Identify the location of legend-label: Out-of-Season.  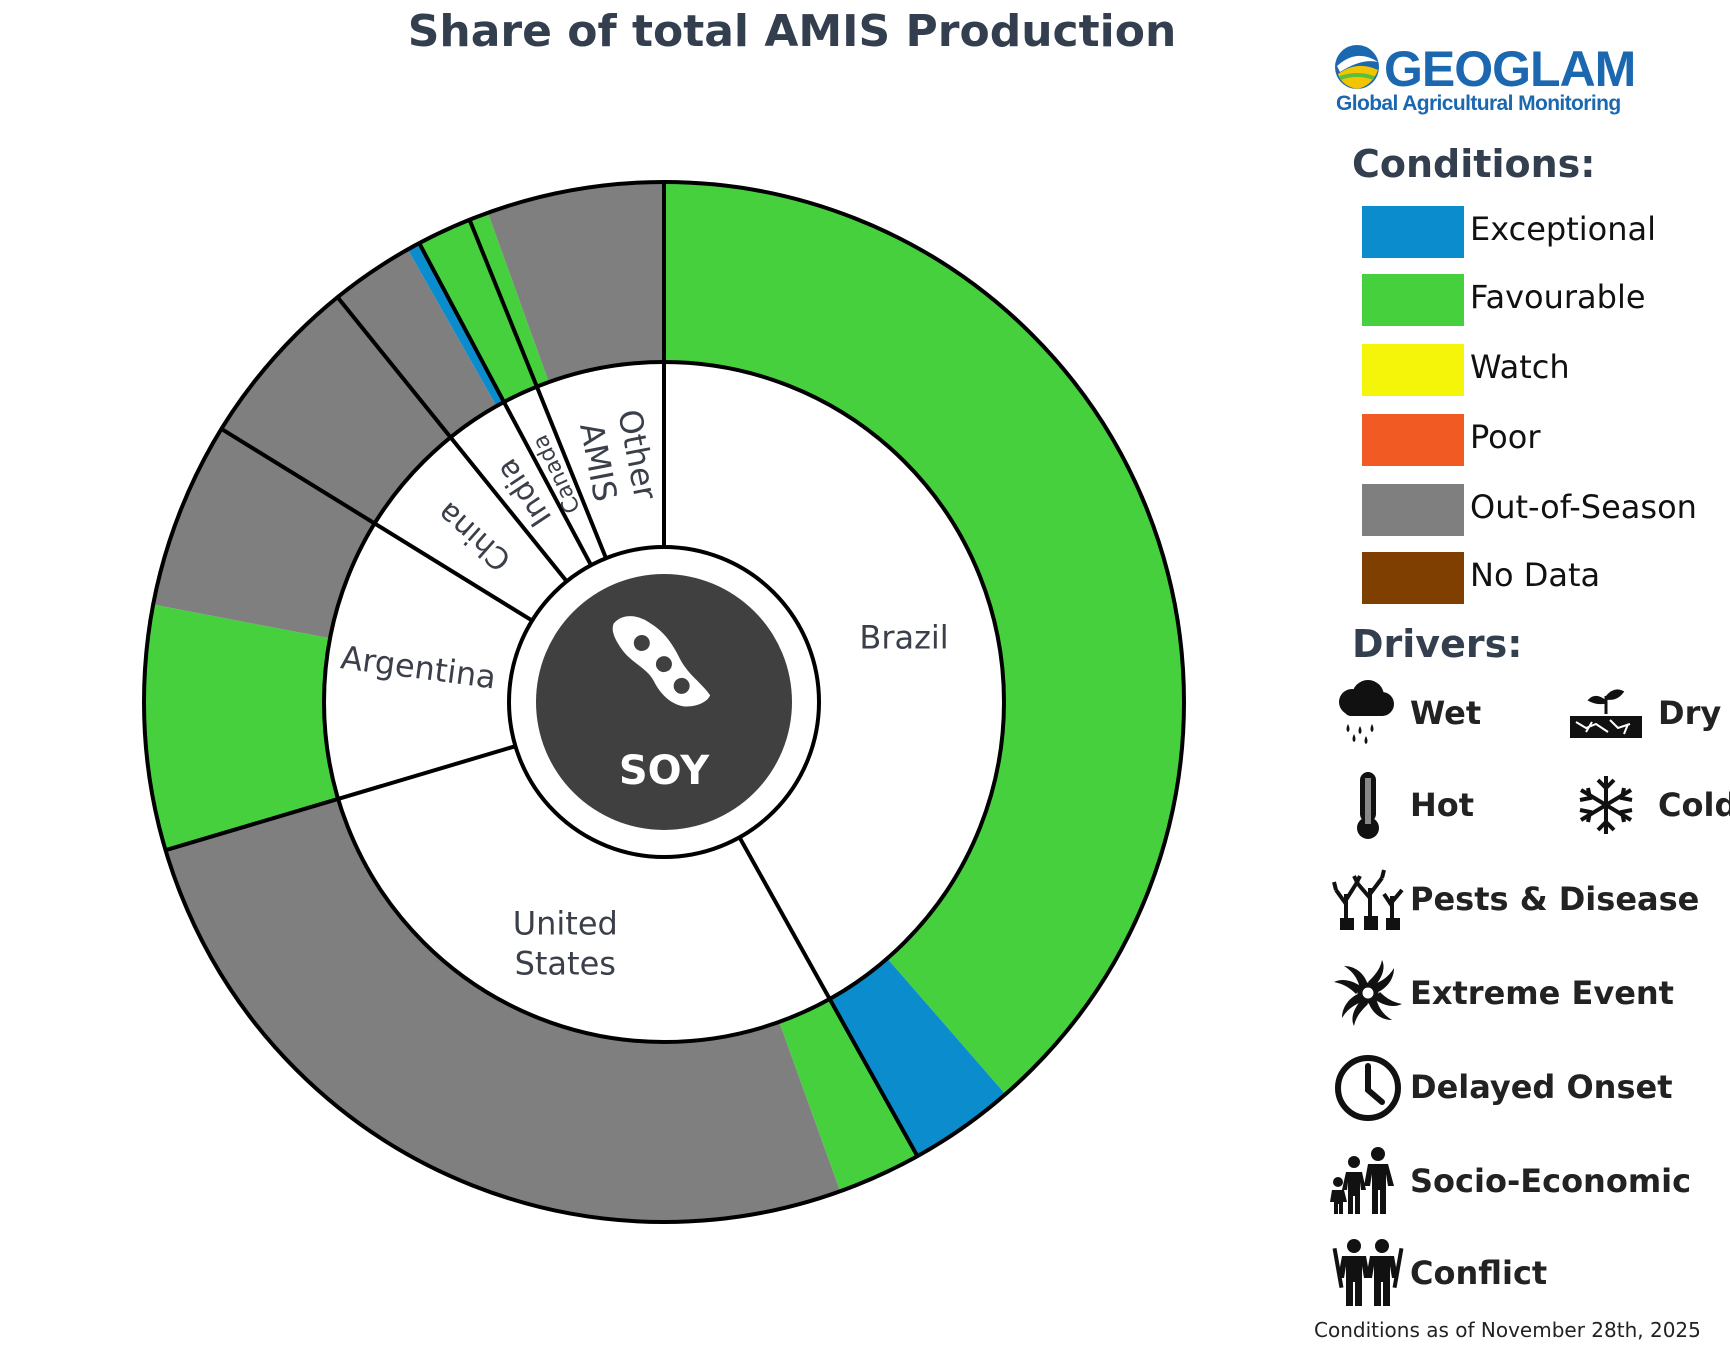
(1583, 507).